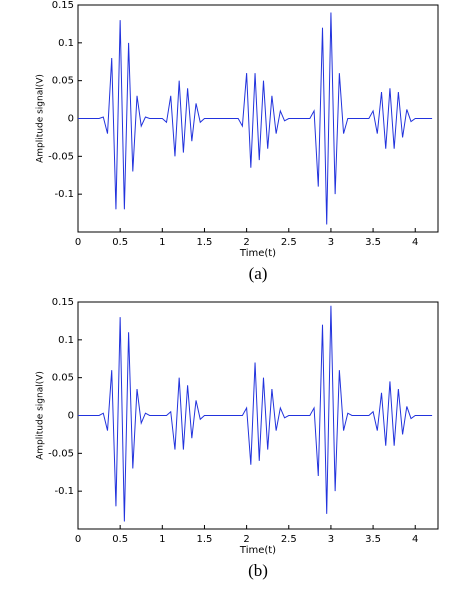  What do you see at coordinates (258, 273) in the screenshot?
I see `caption: (a)` at bounding box center [258, 273].